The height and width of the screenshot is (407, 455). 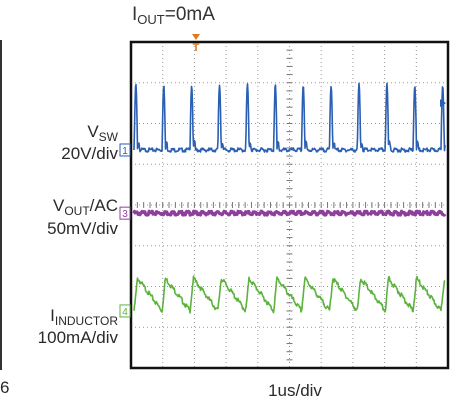 What do you see at coordinates (173, 15) in the screenshot?
I see `chart-title: IOUT=0mA` at bounding box center [173, 15].